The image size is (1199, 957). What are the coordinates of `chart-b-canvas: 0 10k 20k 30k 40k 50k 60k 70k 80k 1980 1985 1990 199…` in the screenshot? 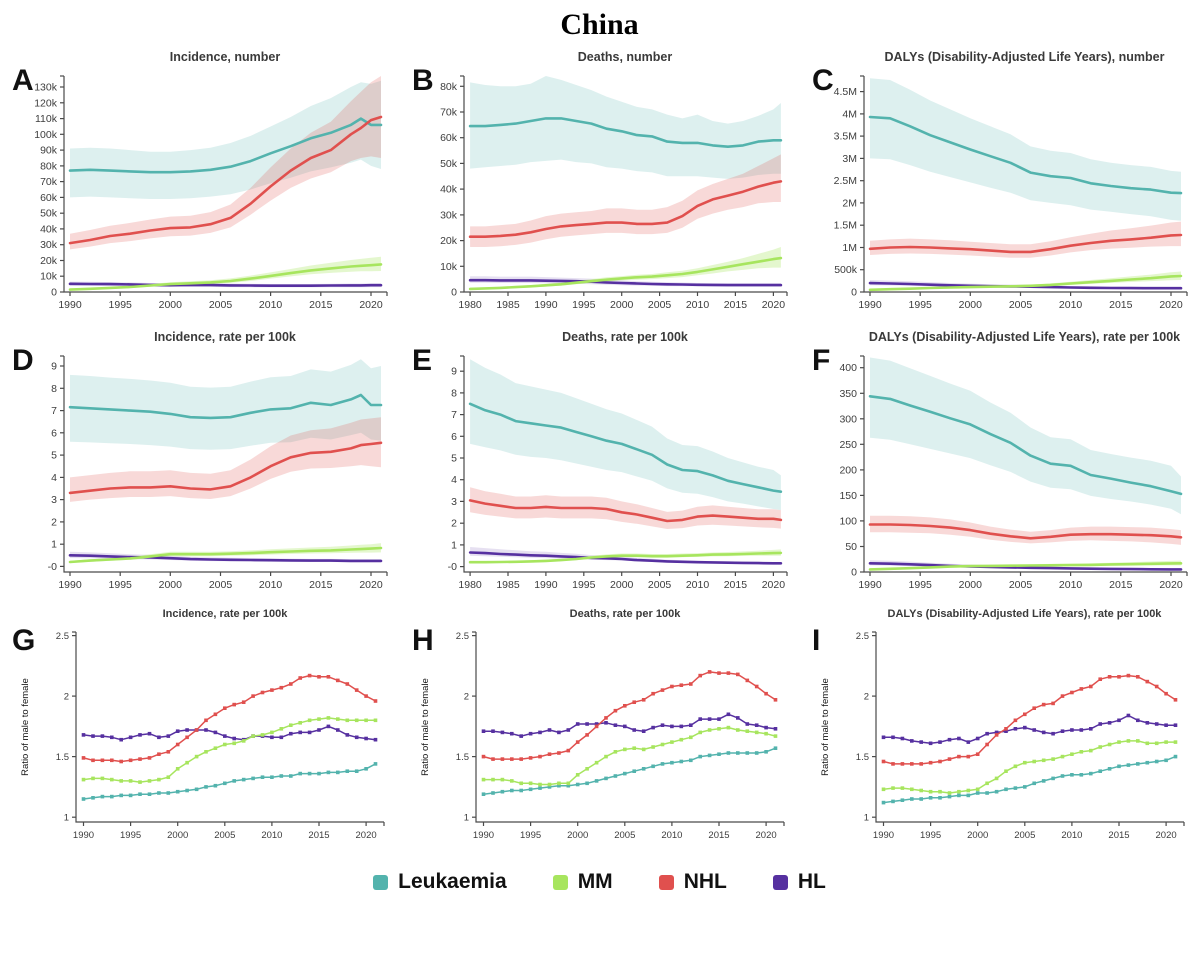 It's located at (614, 193).